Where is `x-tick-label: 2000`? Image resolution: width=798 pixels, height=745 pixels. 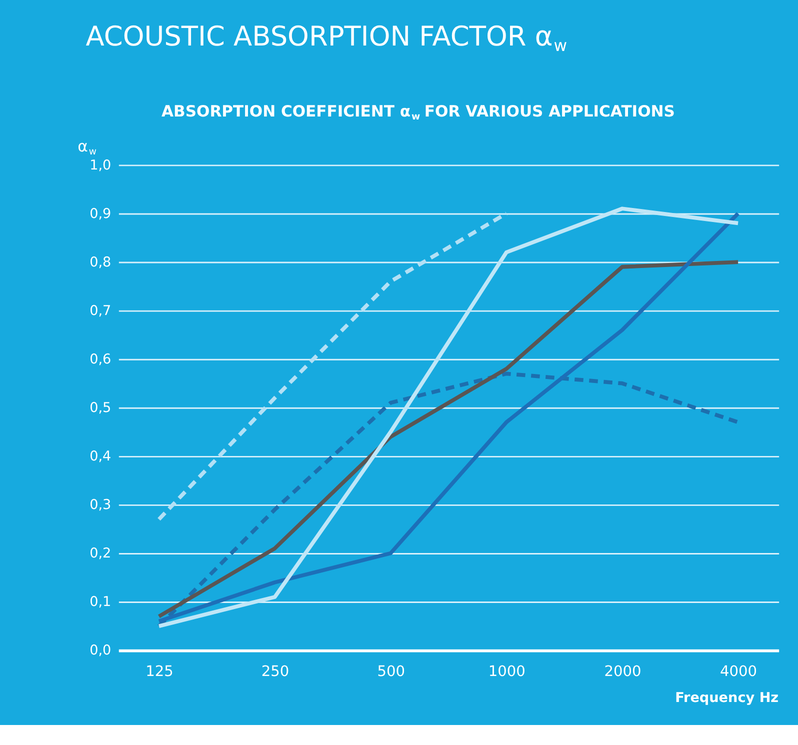 x-tick-label: 2000 is located at coordinates (623, 671).